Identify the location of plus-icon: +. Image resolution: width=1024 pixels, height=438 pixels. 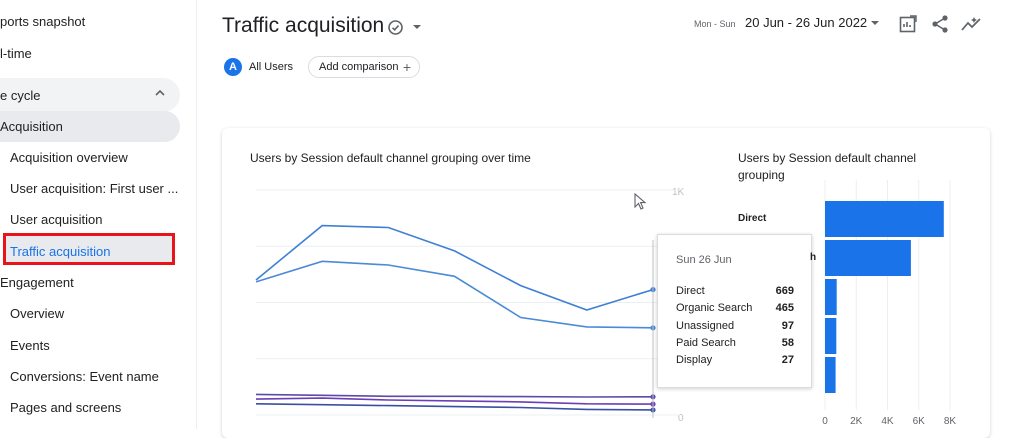
(406, 67).